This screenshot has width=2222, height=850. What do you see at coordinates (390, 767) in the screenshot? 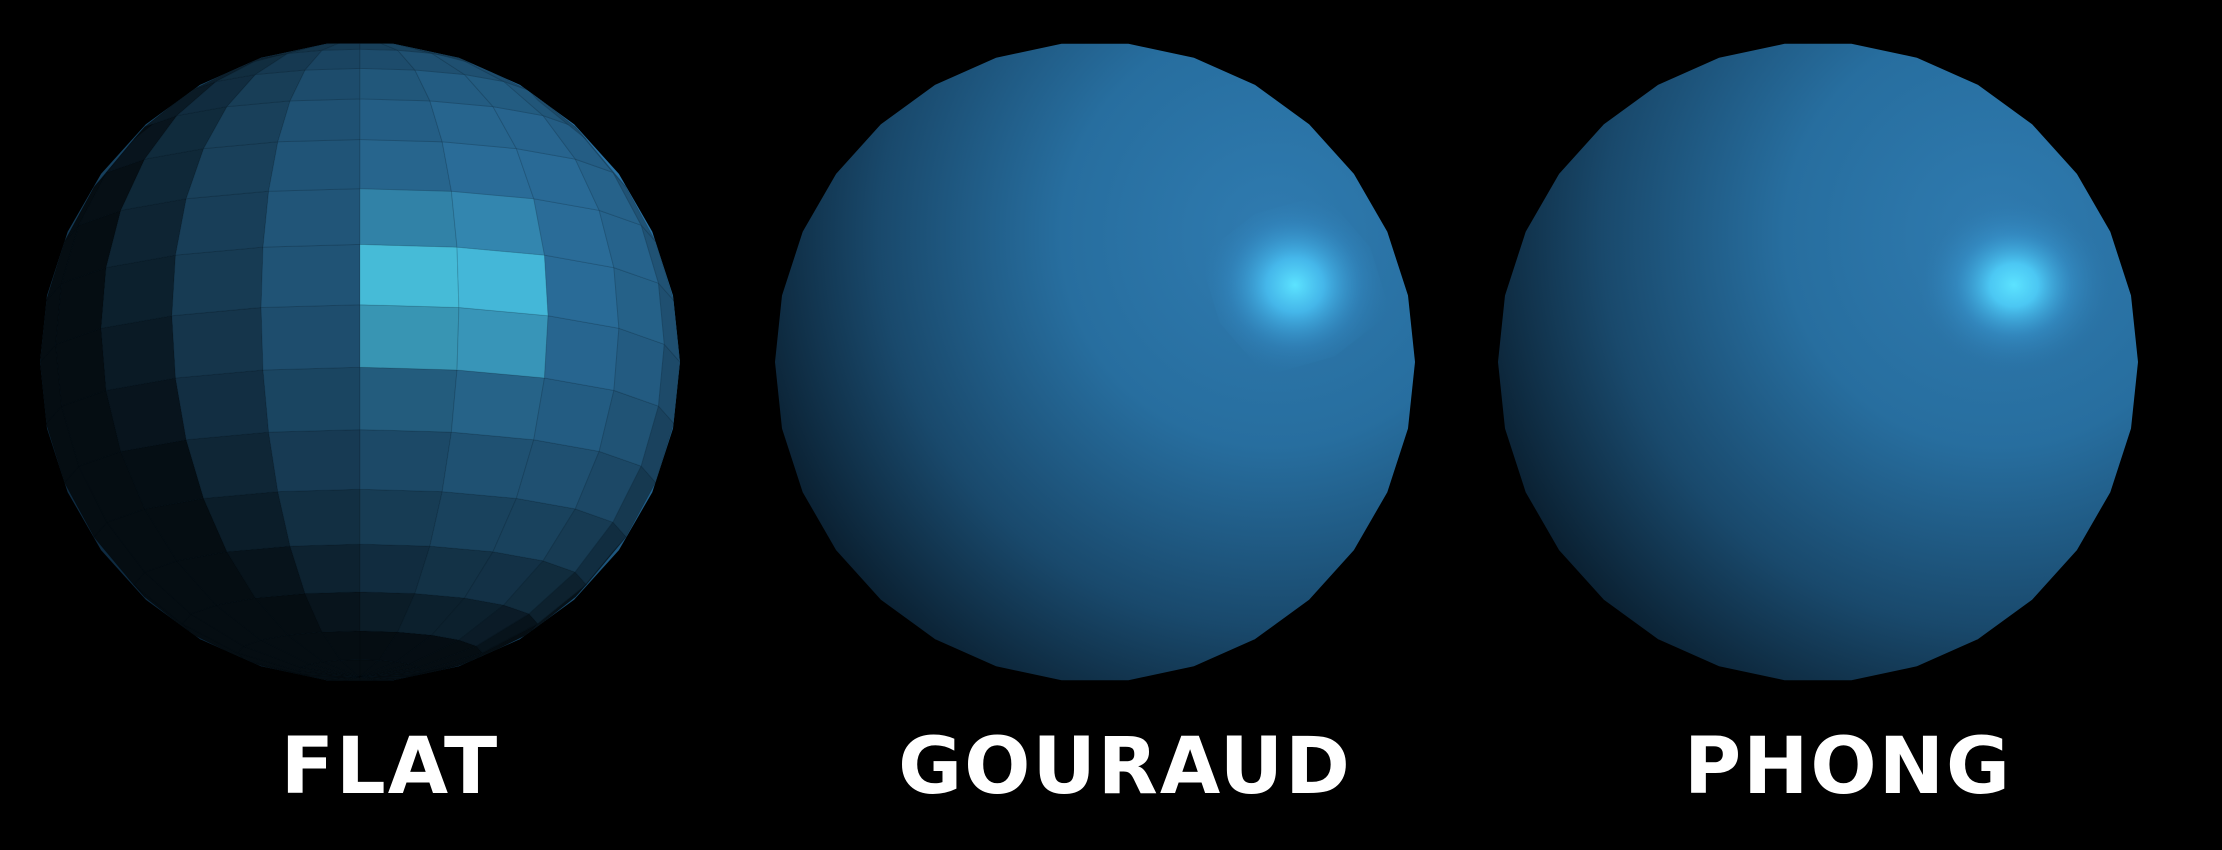
I see `label-flat: FLAT` at bounding box center [390, 767].